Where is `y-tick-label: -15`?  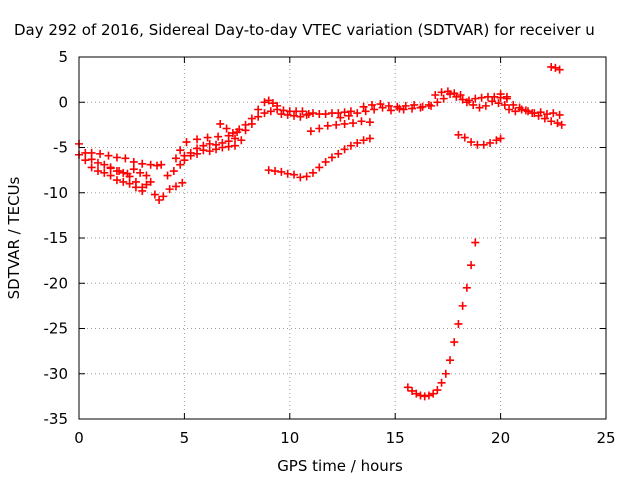 y-tick-label: -15 is located at coordinates (56, 238).